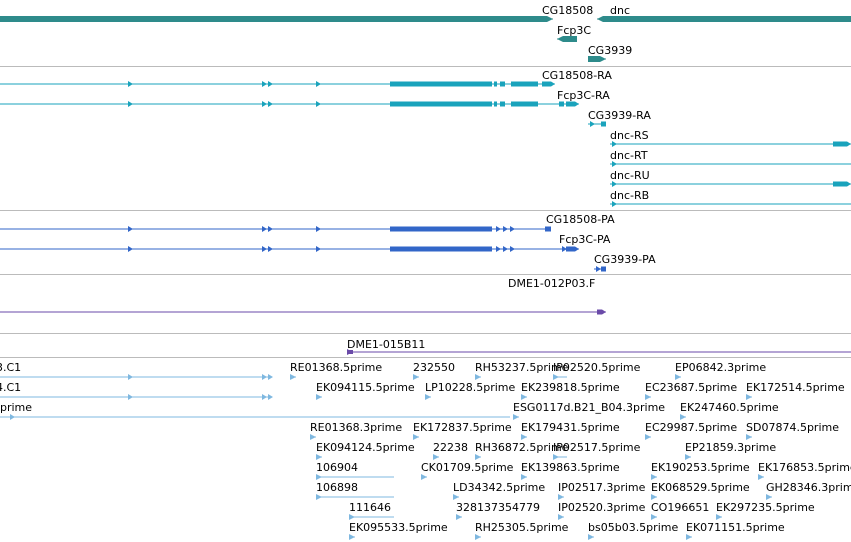 Image resolution: width=851 pixels, height=542 pixels. I want to click on gene-cg3939: CG3939, so click(610, 53).